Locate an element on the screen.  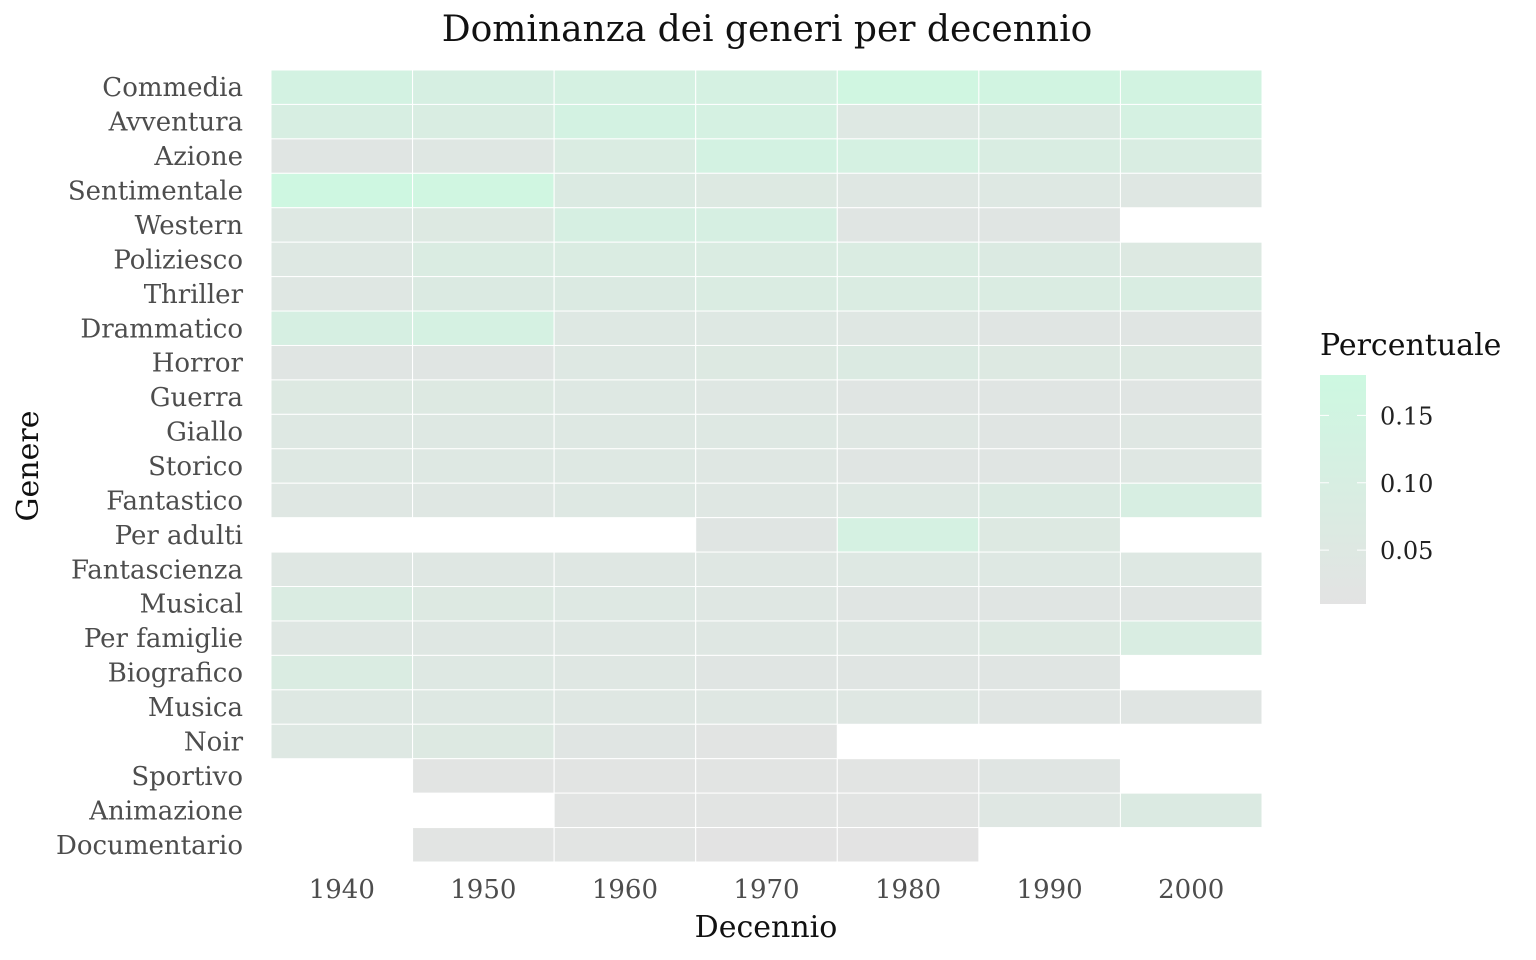
x-tick-label: 2000 is located at coordinates (1191, 890).